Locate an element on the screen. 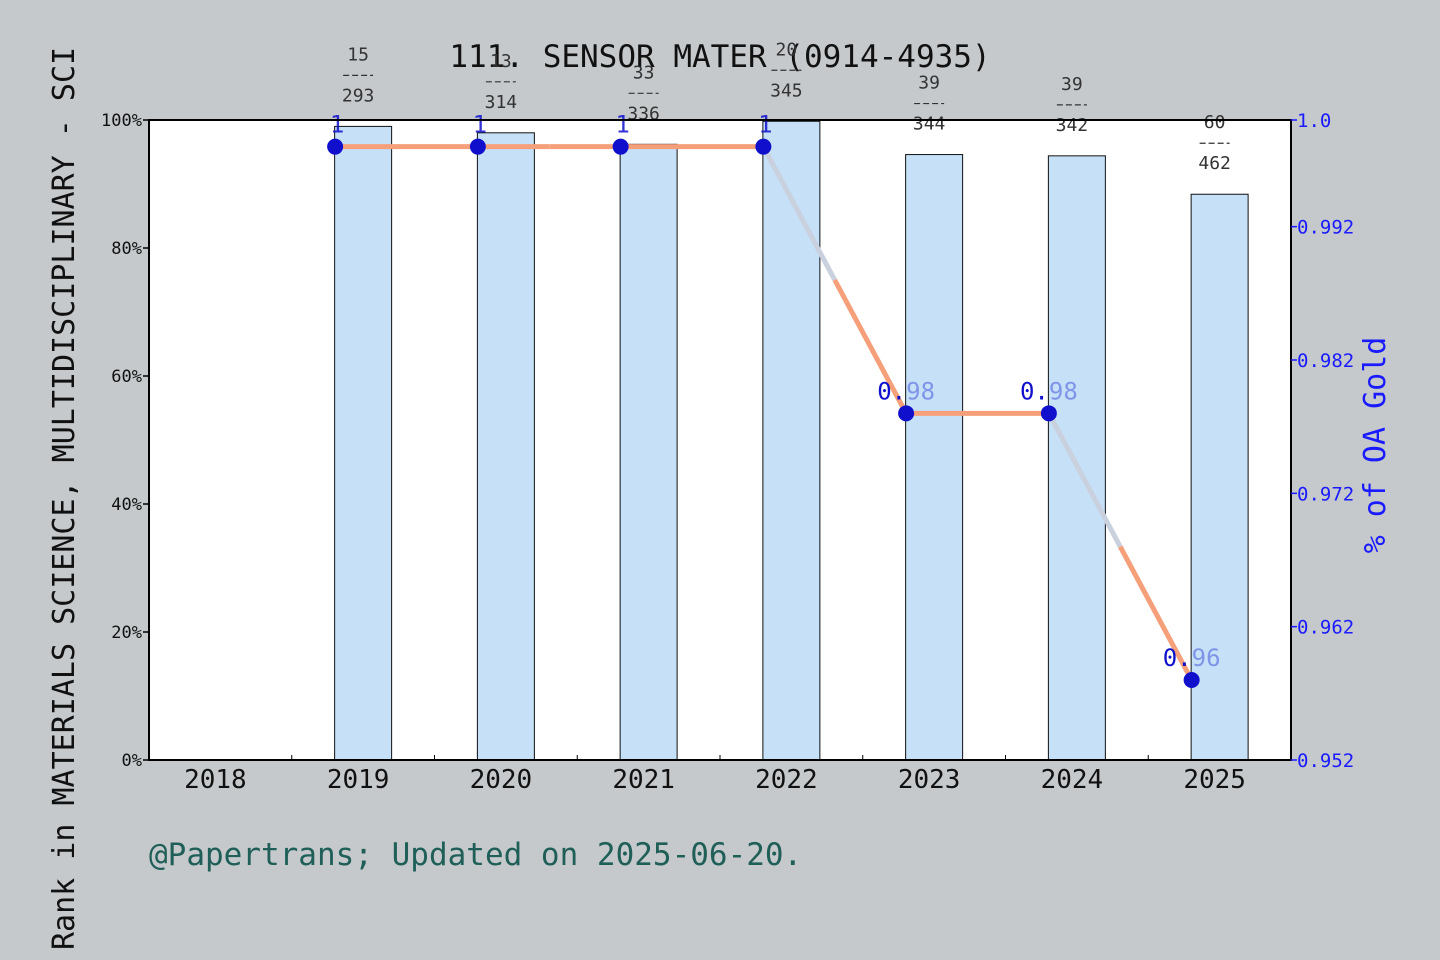  footer-note: @Papertrans; Updated on 2025-06-20. is located at coordinates (475, 855).